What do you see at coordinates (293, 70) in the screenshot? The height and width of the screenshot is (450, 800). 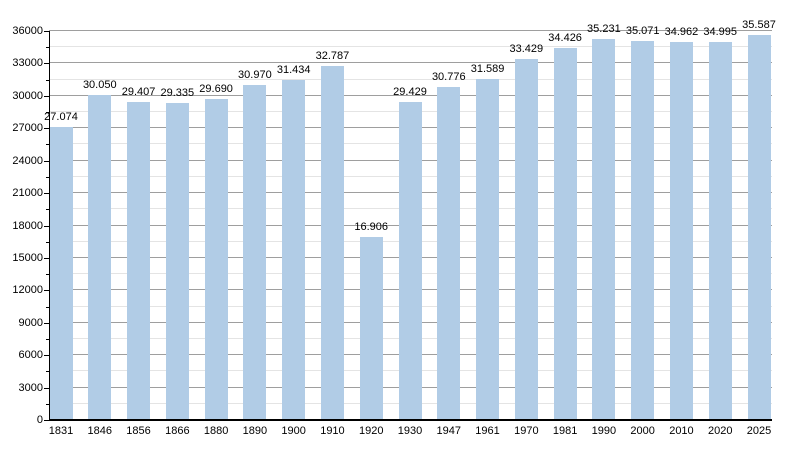 I see `bar-value-label-1900: 31.434` at bounding box center [293, 70].